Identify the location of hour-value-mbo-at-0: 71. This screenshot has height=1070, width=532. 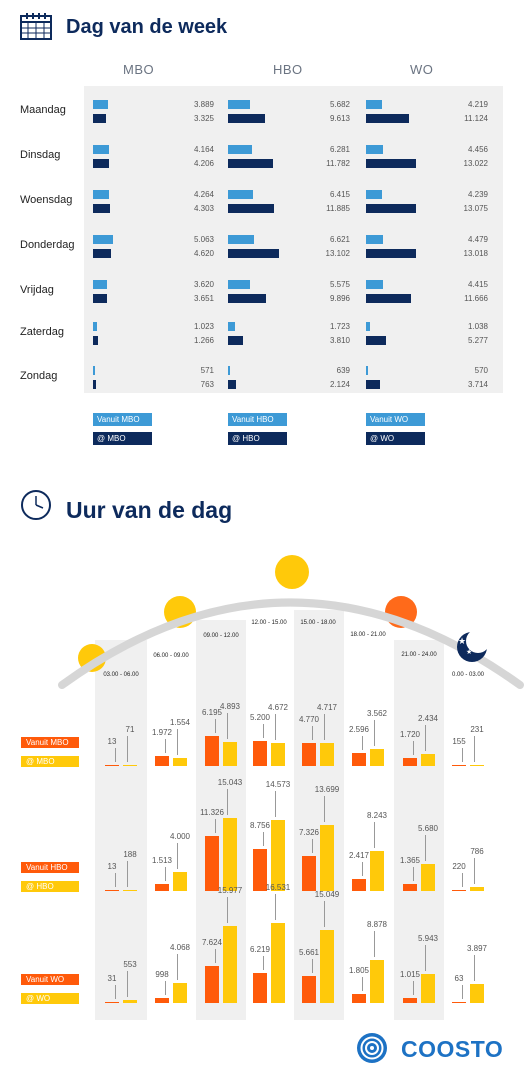
(130, 729).